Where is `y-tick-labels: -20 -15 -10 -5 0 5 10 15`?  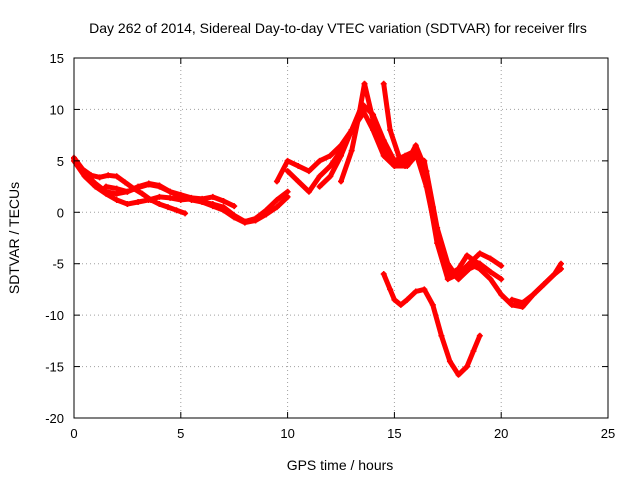 y-tick-labels: -20 -15 -10 -5 0 5 10 15 is located at coordinates (54, 238).